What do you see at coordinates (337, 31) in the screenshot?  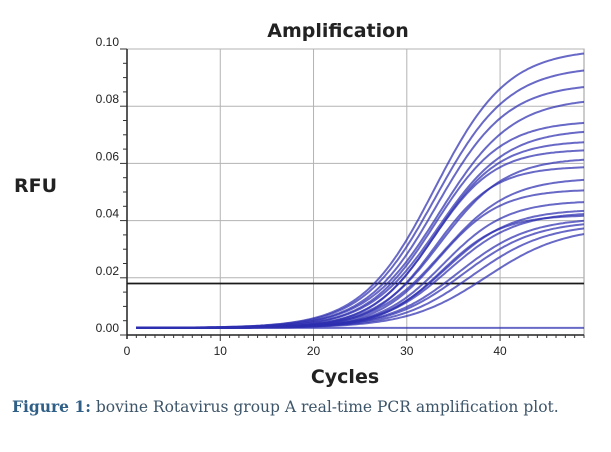 I see `chart-title: Amplification` at bounding box center [337, 31].